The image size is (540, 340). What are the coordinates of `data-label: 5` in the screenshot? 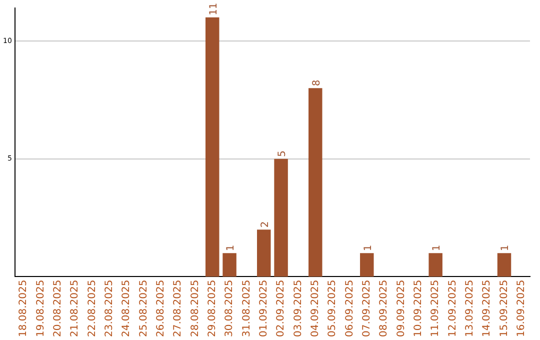 It's located at (282, 153).